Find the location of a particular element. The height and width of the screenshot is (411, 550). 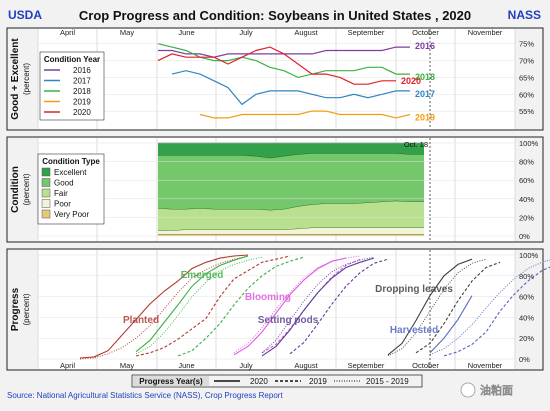

usda-logo: USDA is located at coordinates (25, 15).